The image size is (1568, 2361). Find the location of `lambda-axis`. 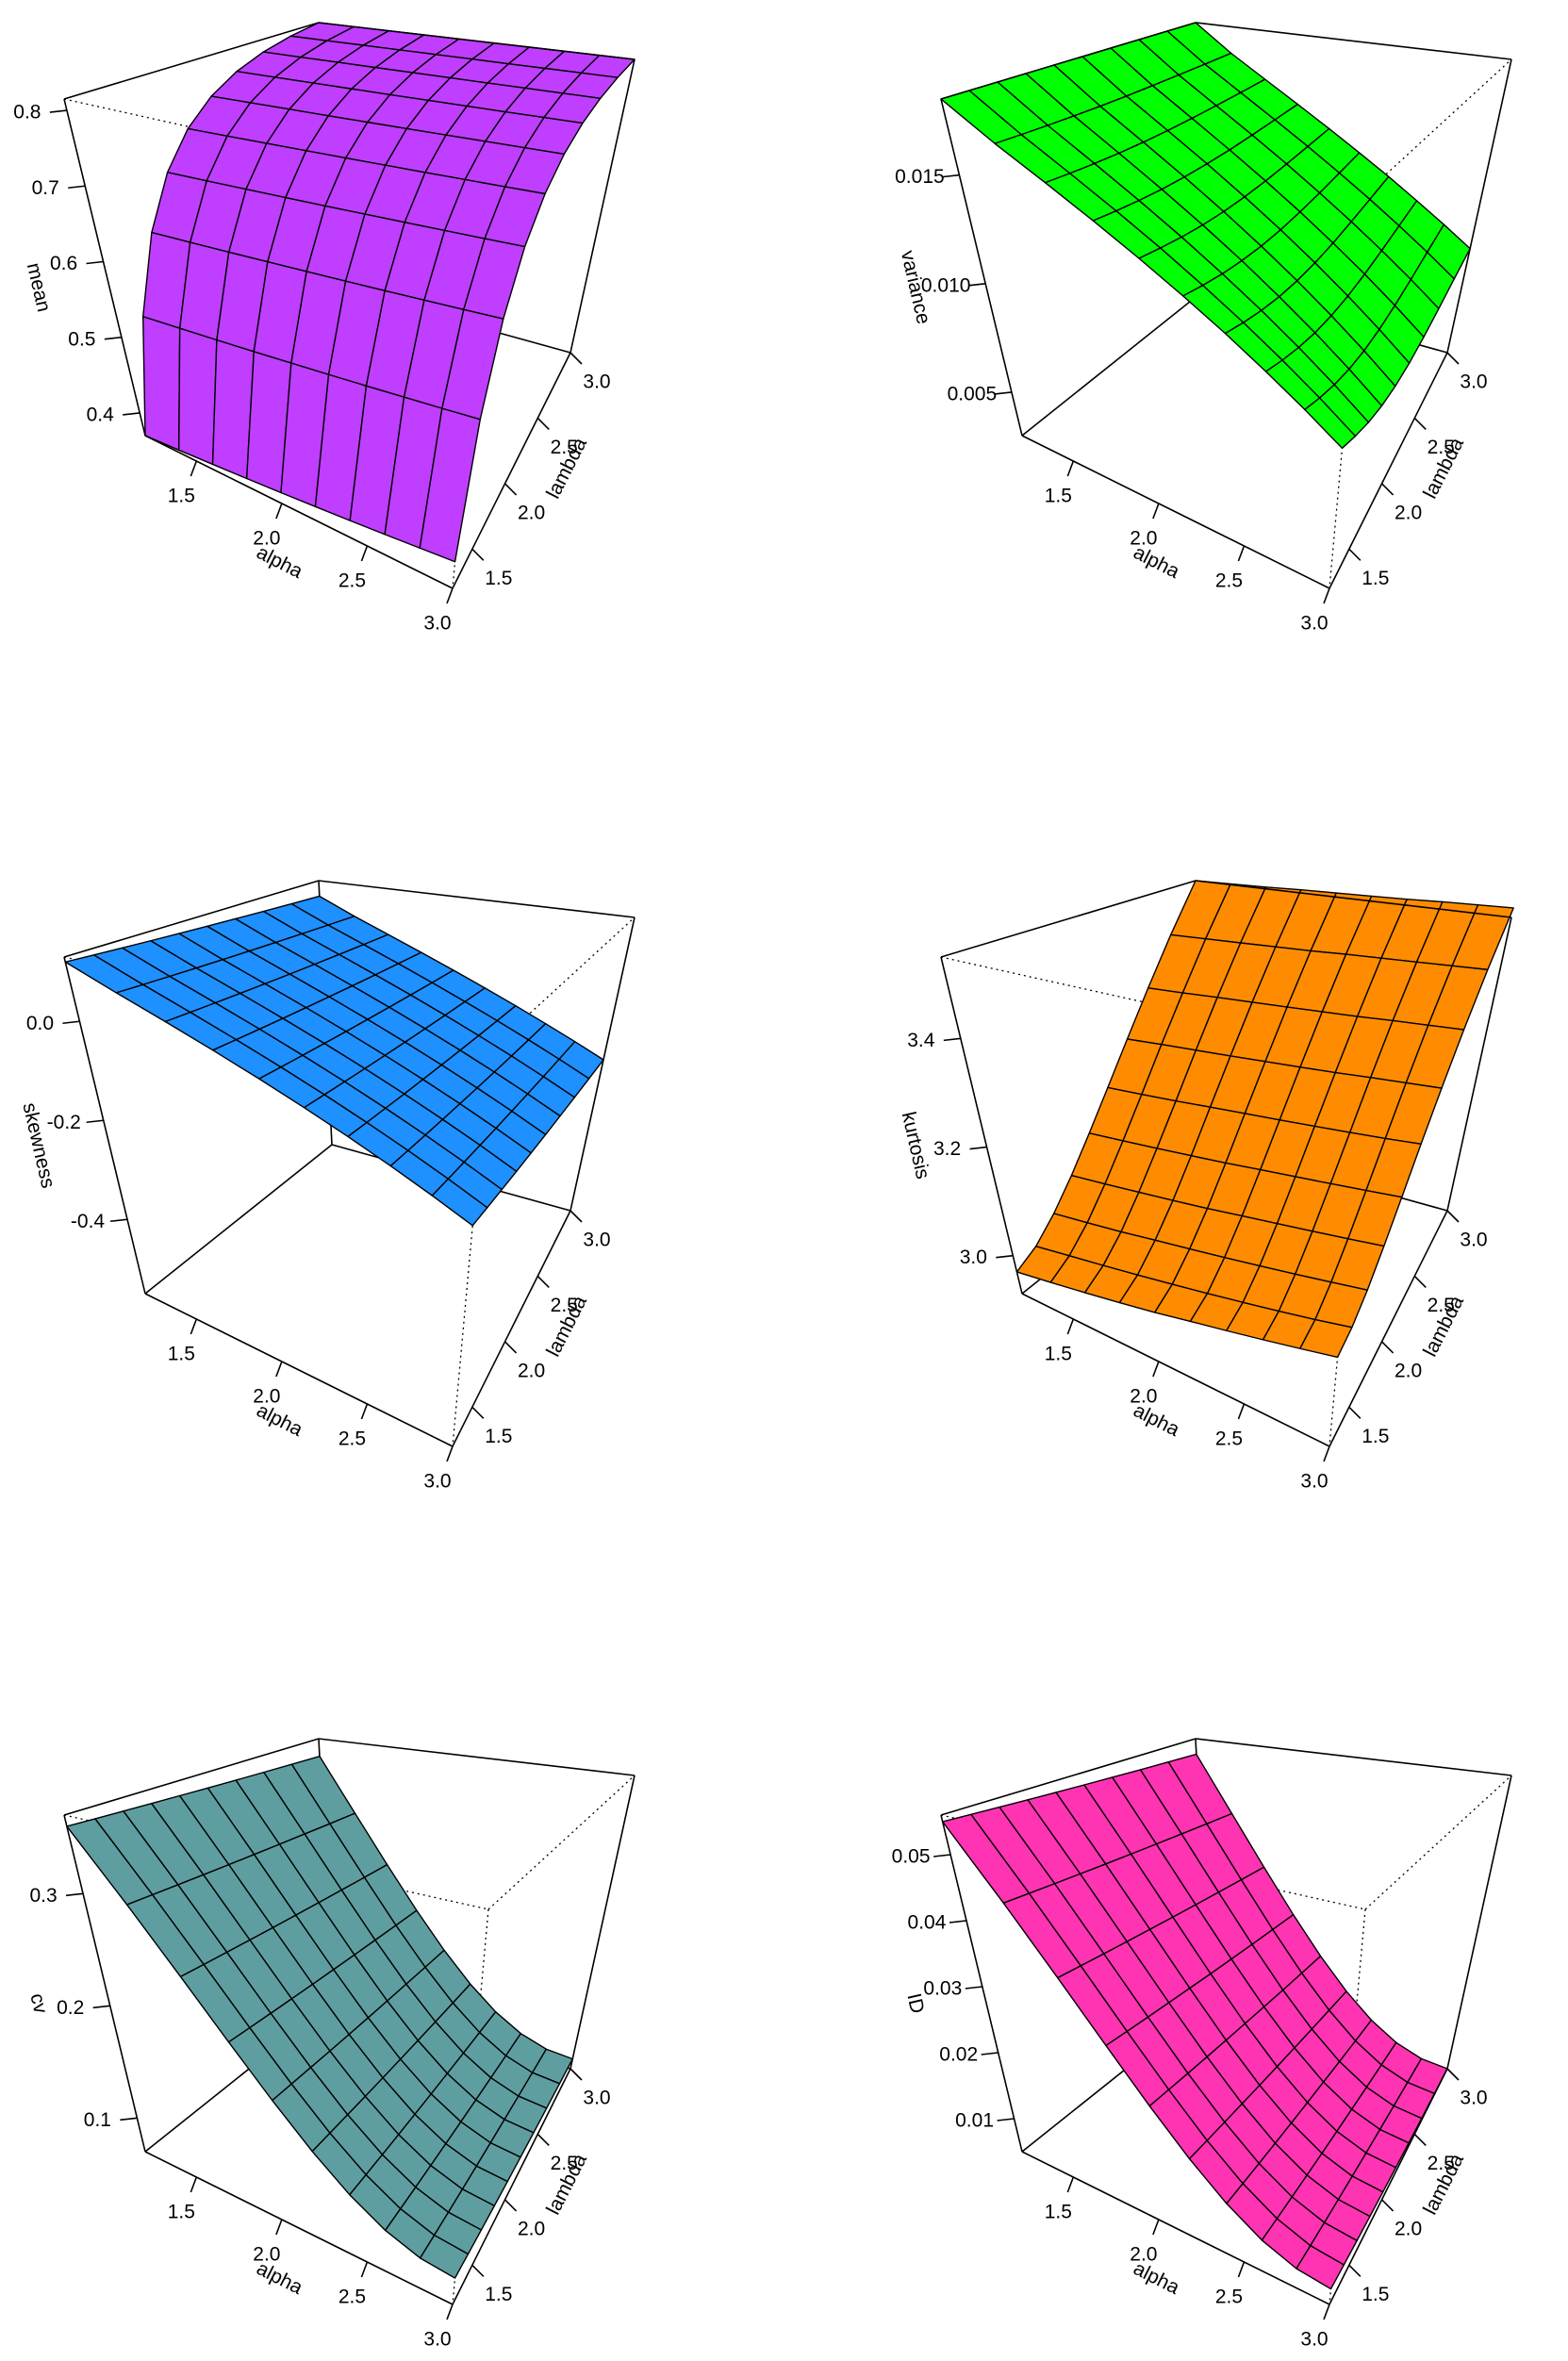

lambda-axis is located at coordinates (1388, 2186).